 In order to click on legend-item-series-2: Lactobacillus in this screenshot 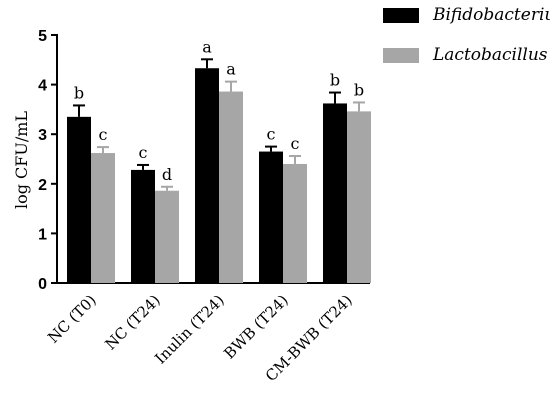, I will do `click(466, 55)`.